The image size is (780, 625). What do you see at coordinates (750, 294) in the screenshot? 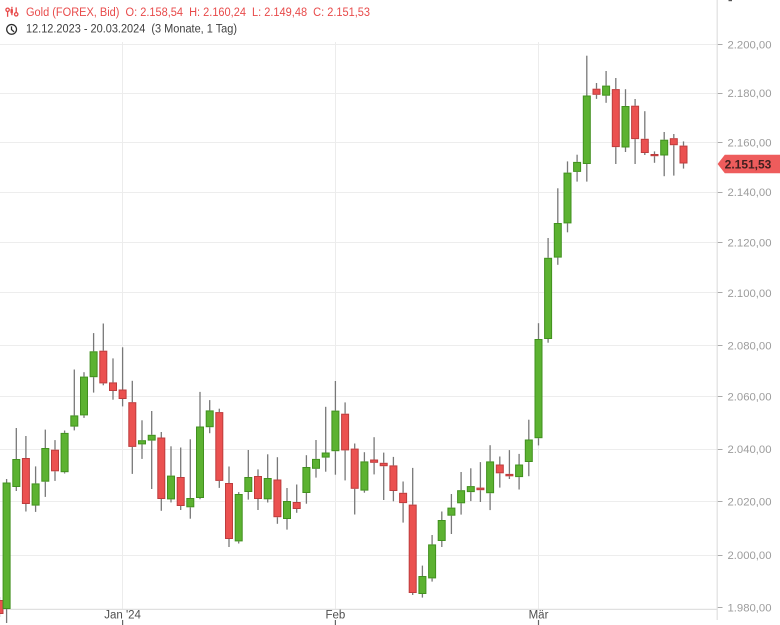
I see `svg-text: 2.100,00` at bounding box center [750, 294].